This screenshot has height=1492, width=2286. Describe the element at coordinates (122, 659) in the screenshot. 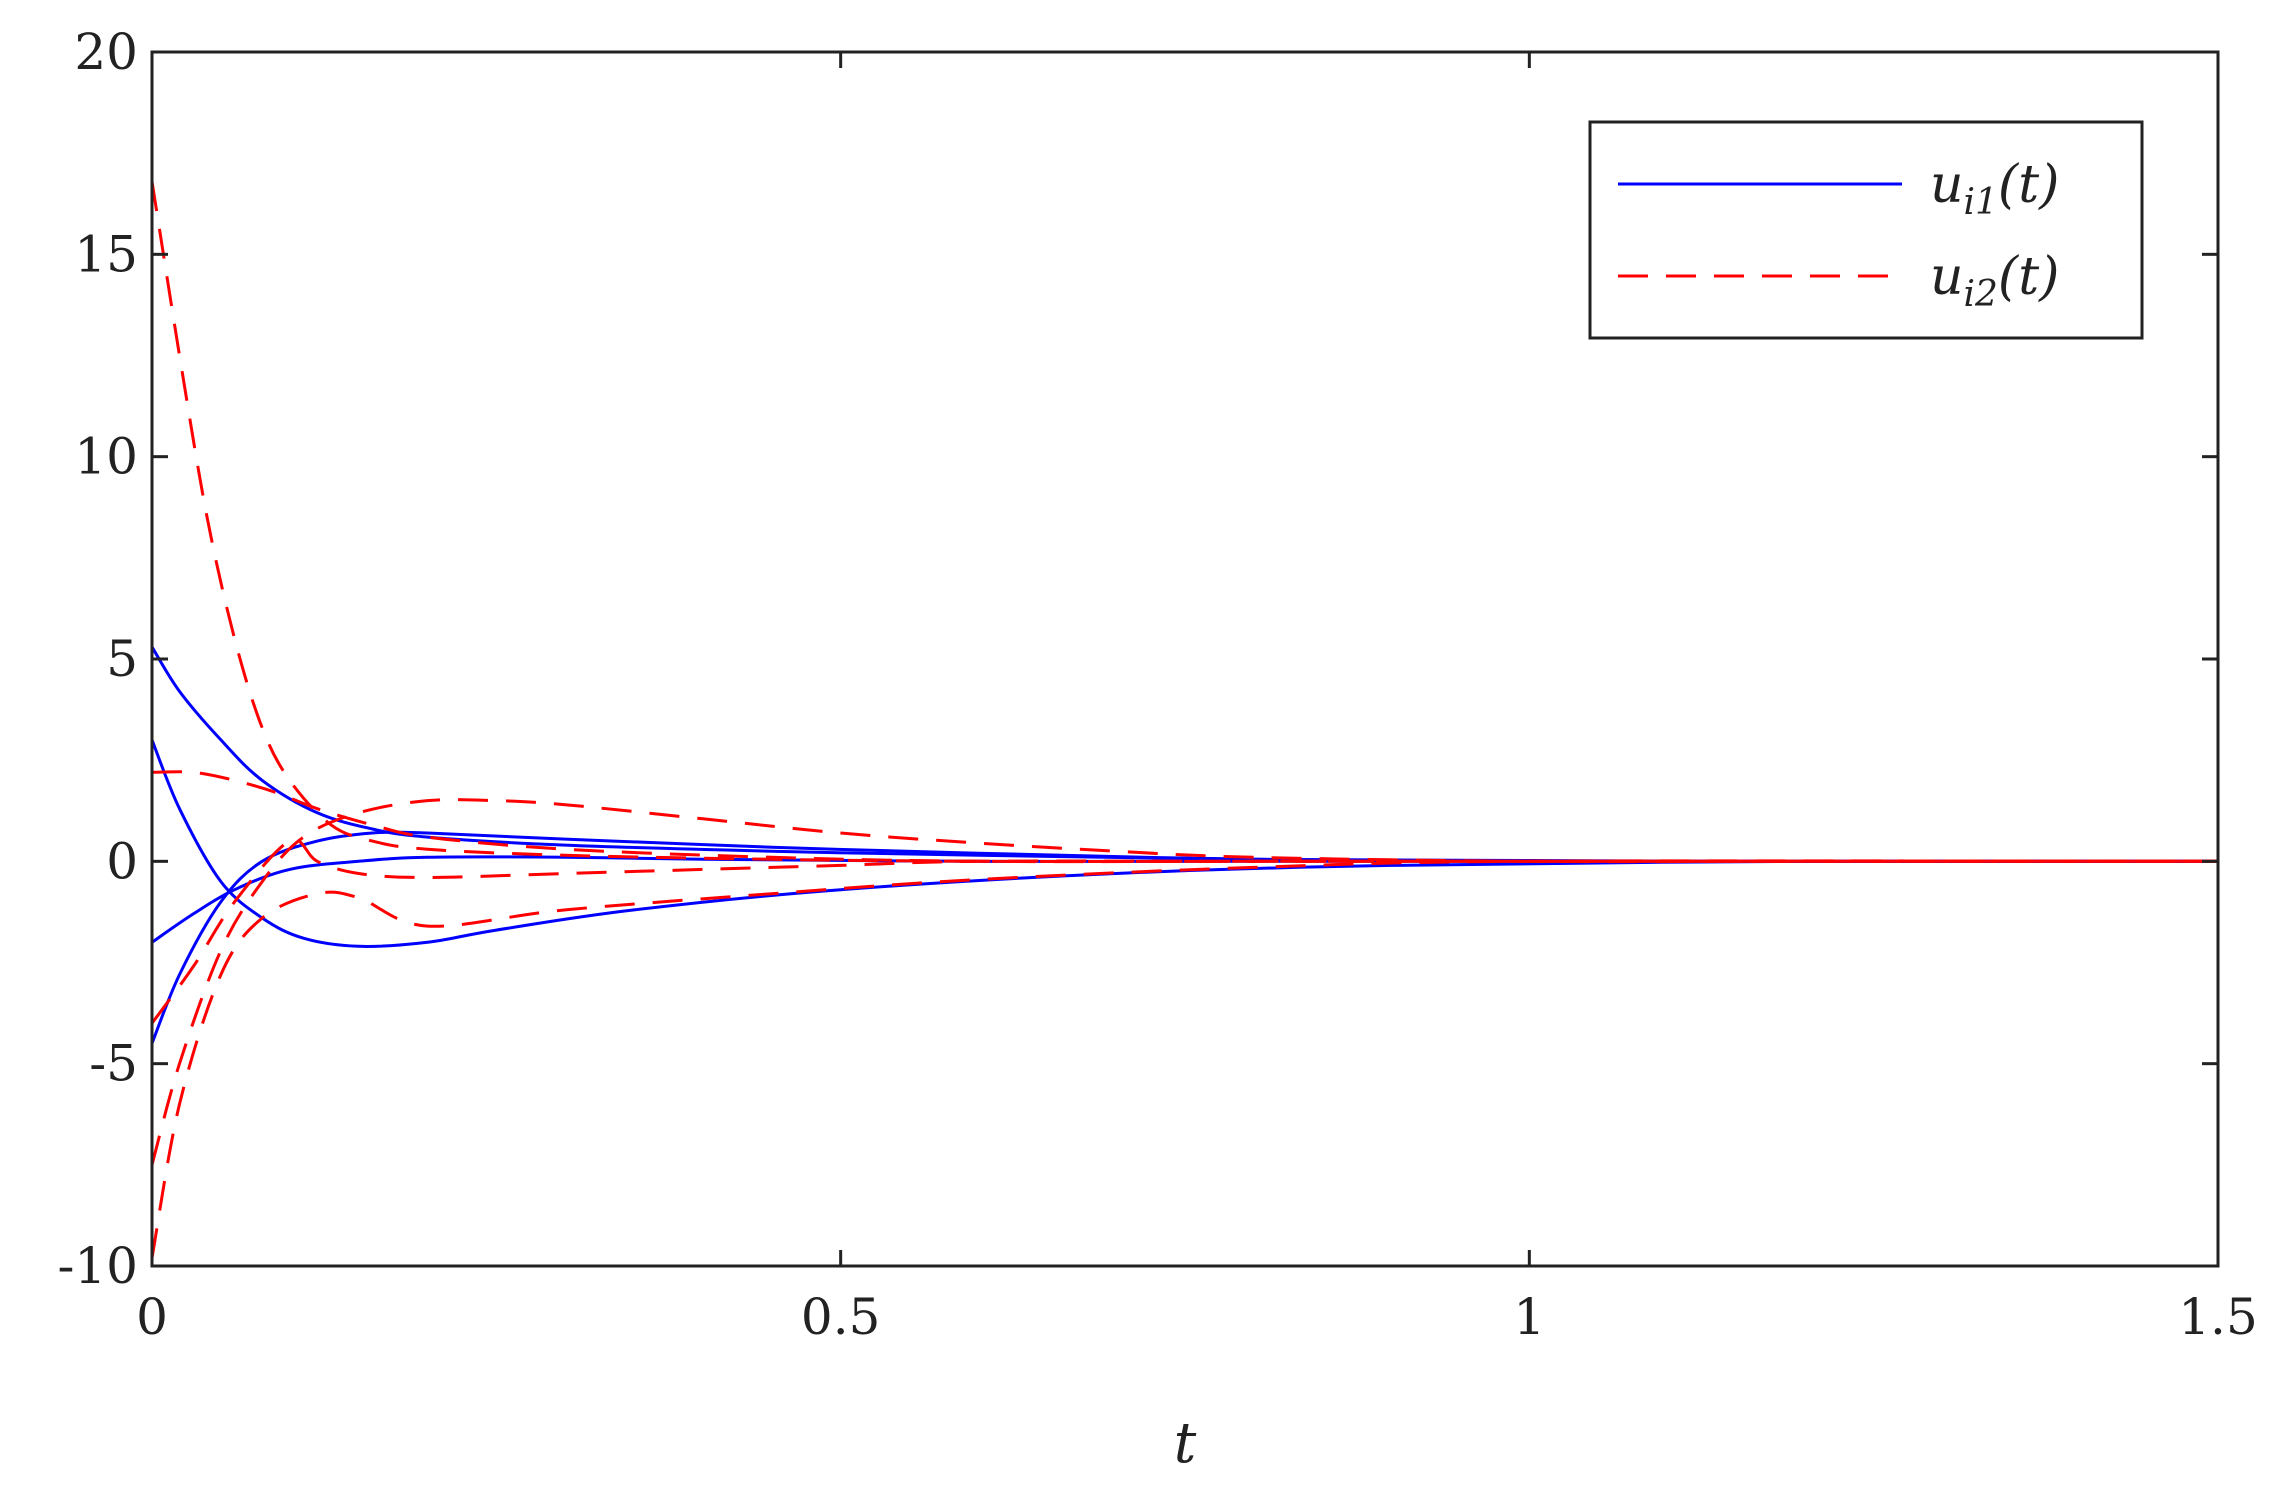

I see `y-tick-label: 5` at that location.